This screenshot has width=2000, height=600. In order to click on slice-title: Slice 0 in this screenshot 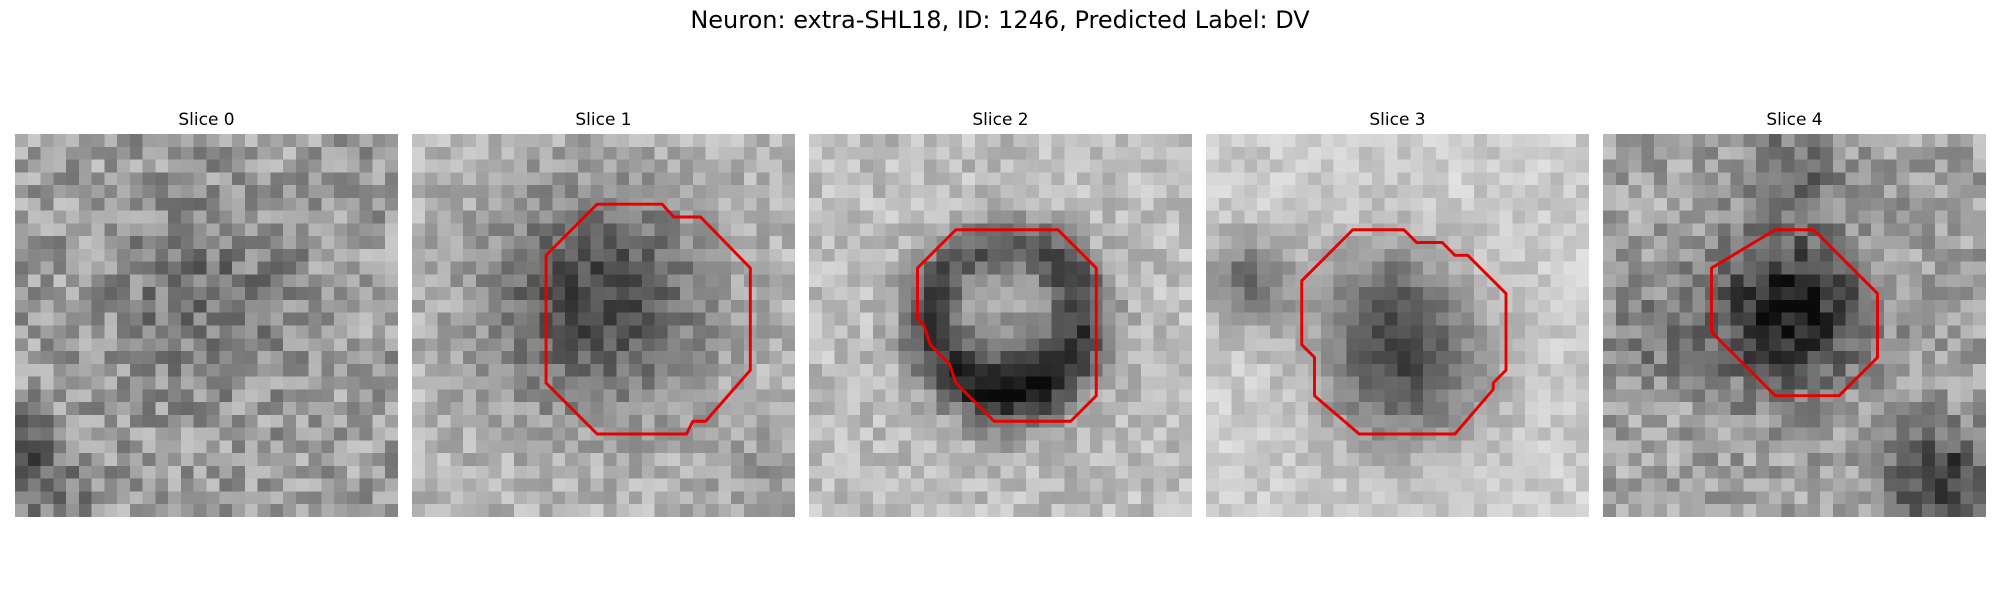, I will do `click(206, 120)`.